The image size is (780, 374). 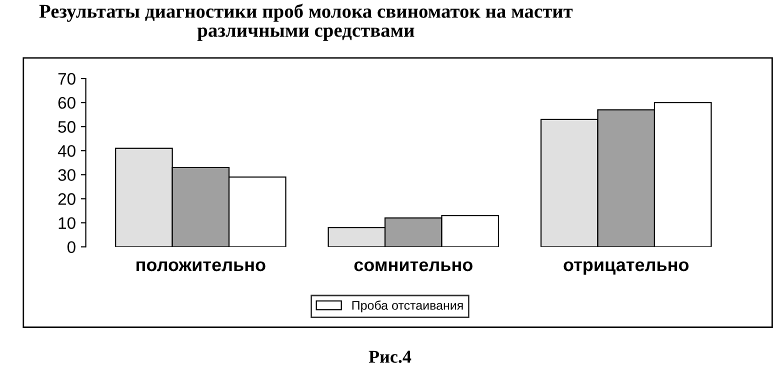 What do you see at coordinates (67, 78) in the screenshot?
I see `y-tick-label: 70` at bounding box center [67, 78].